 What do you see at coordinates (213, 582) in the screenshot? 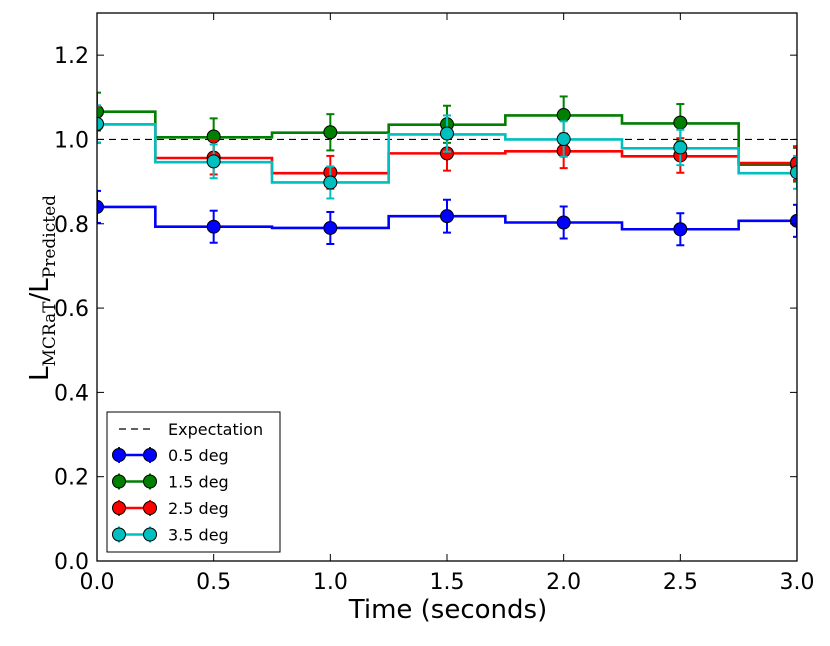
I see `x-tick-label: 0.5` at bounding box center [213, 582].